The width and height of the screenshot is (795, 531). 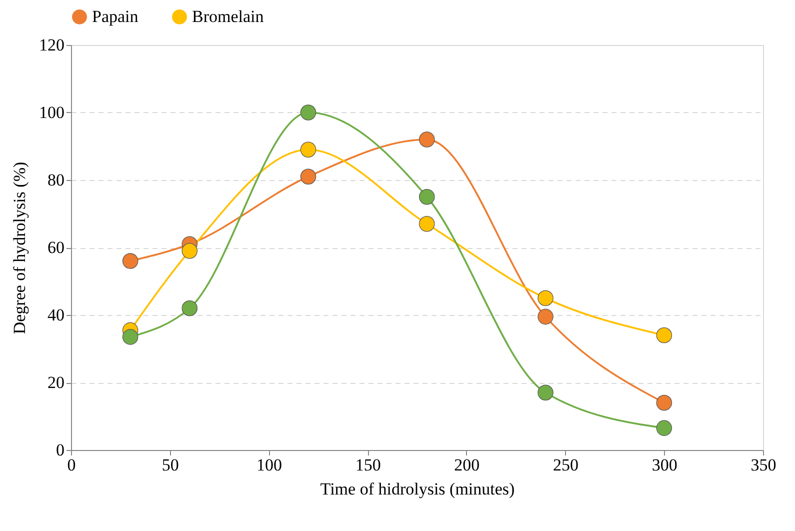 What do you see at coordinates (51, 45) in the screenshot?
I see `y-tick-label: 120` at bounding box center [51, 45].